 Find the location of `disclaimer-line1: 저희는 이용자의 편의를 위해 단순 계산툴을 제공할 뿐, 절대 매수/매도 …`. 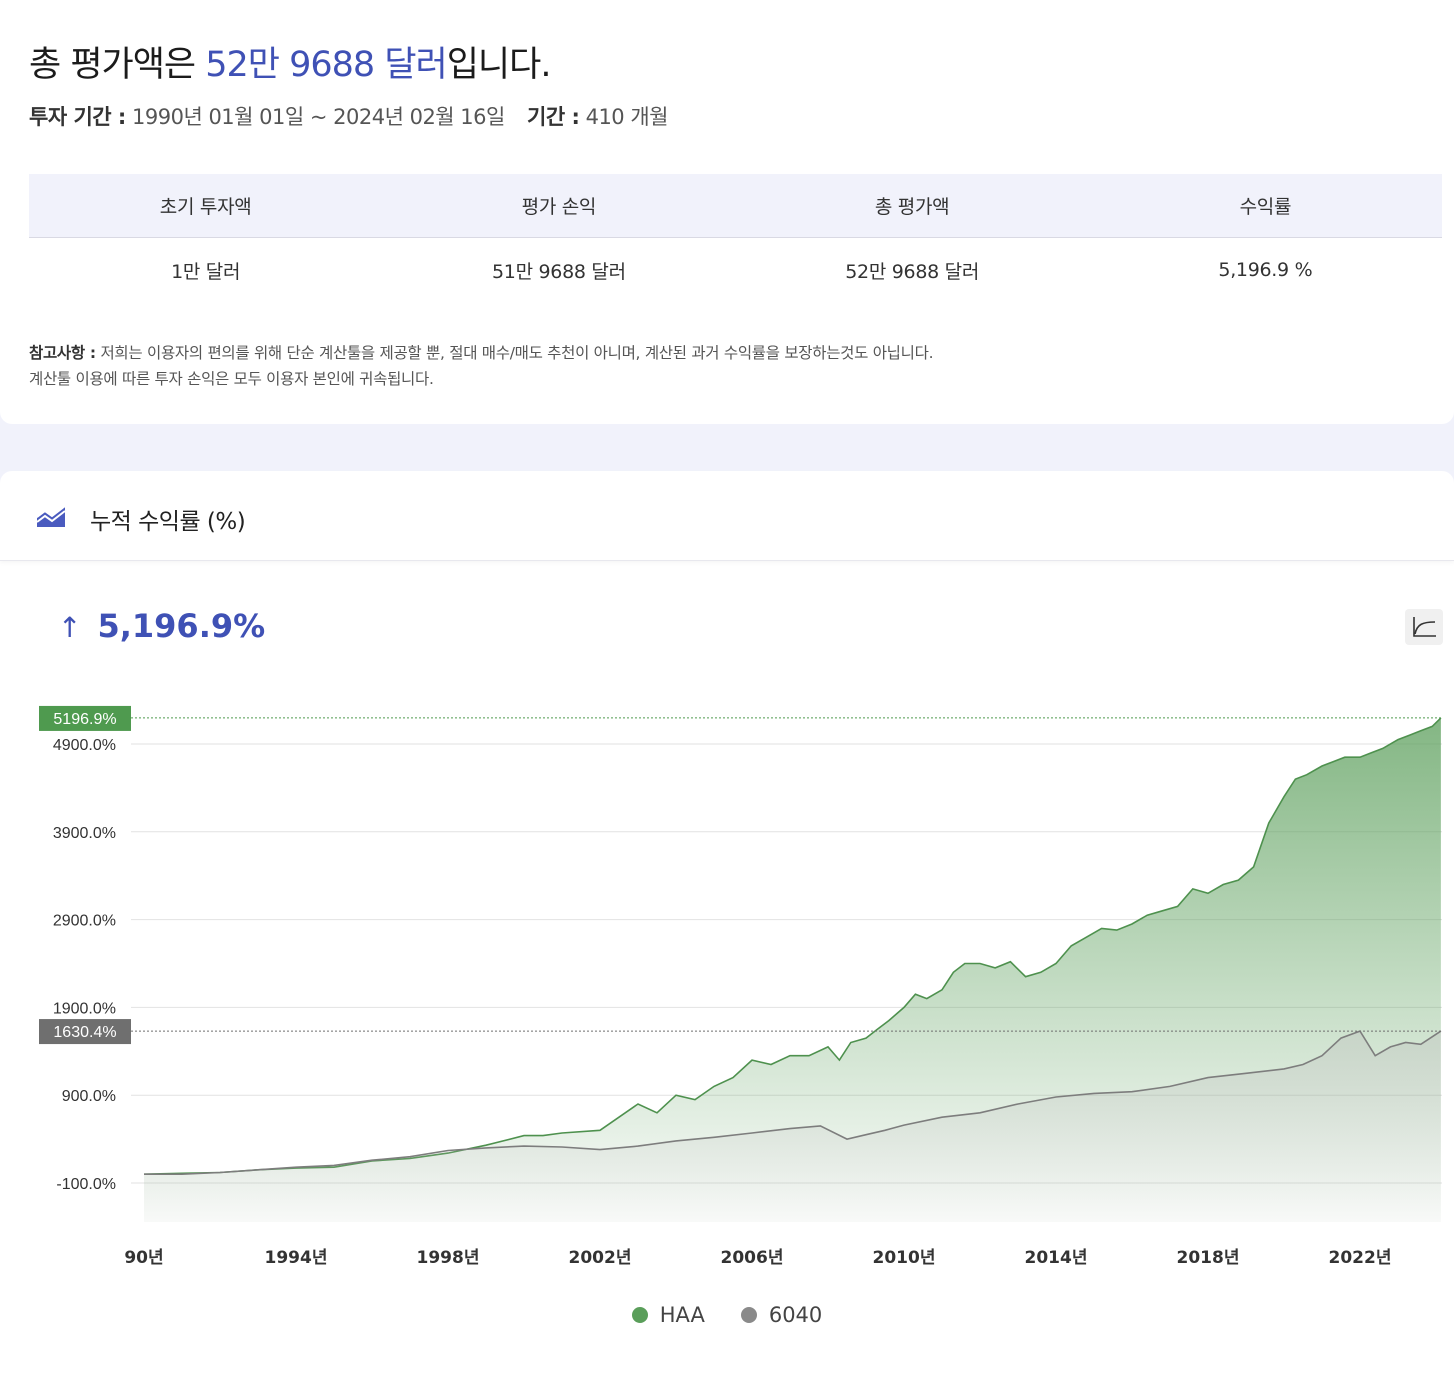

disclaimer-line1: 저희는 이용자의 편의를 위해 단순 계산툴을 제공할 뿐, 절대 매수/매도 … is located at coordinates (514, 353).